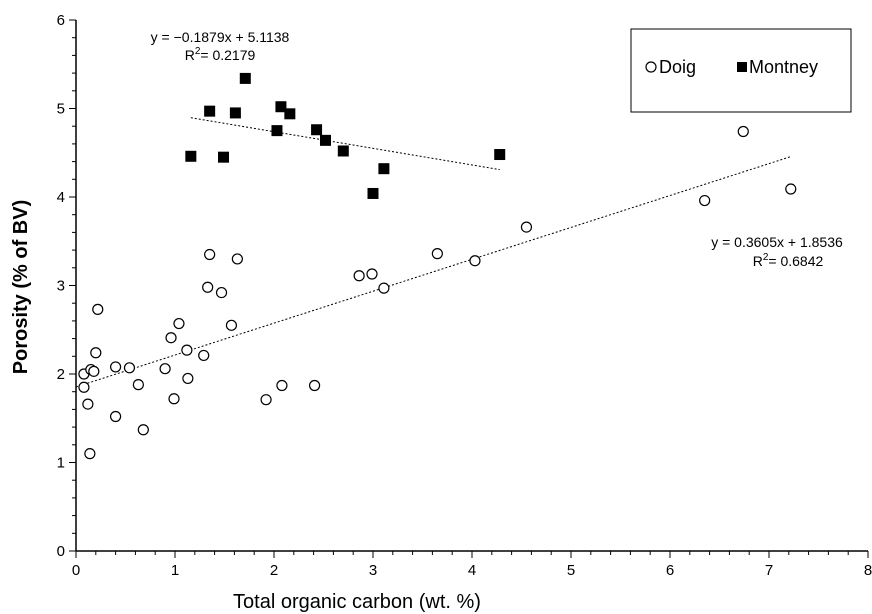  I want to click on montney-trend-r2: R2= 0.2179, so click(220, 54).